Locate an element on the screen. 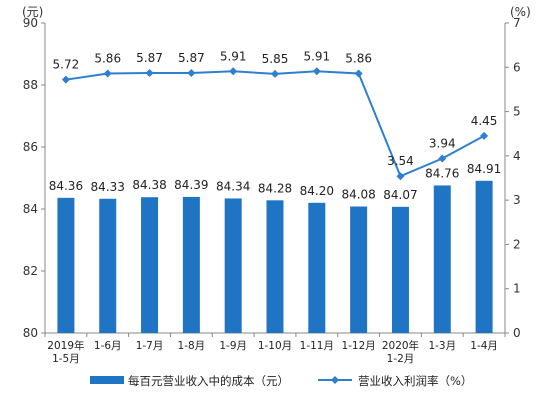 Image resolution: width=552 pixels, height=414 pixels. right-tick-label: 5 is located at coordinates (517, 112).